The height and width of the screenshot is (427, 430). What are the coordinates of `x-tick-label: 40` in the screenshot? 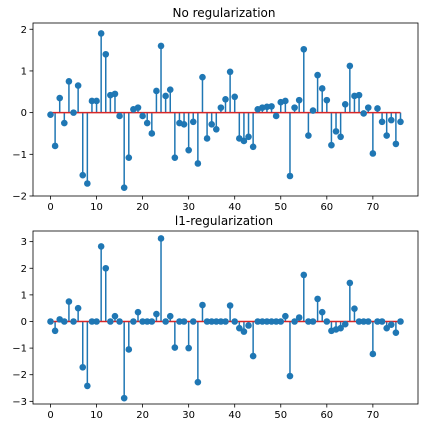 It's located at (234, 207).